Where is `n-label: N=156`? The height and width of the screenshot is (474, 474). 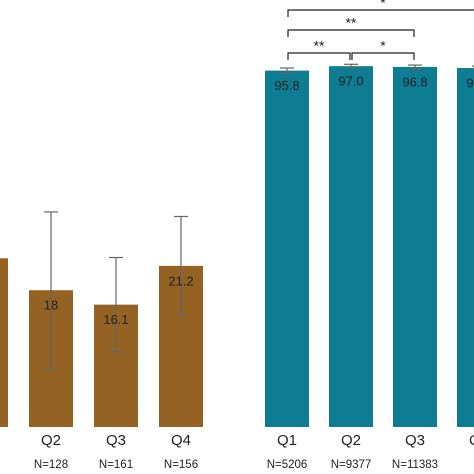 n-label: N=156 is located at coordinates (181, 465).